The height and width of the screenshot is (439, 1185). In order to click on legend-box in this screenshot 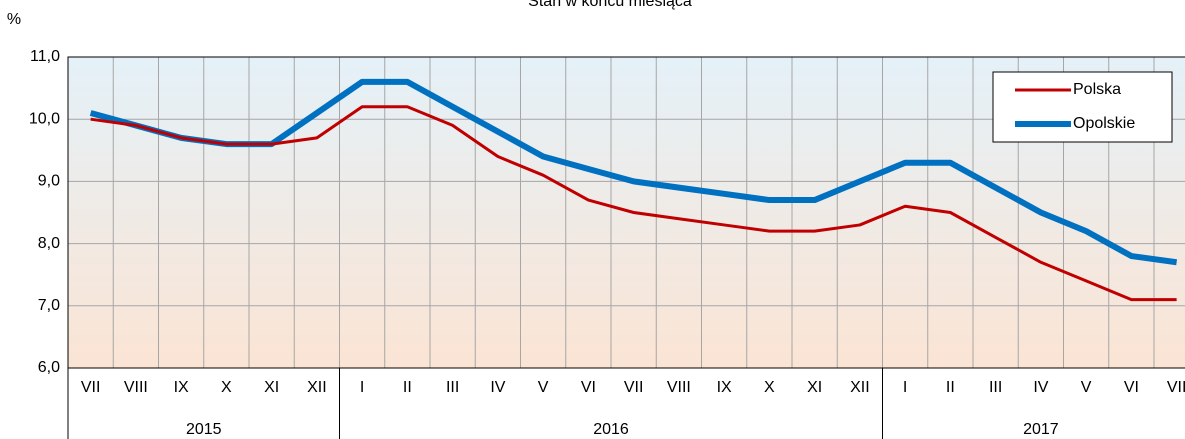, I will do `click(1082, 107)`.